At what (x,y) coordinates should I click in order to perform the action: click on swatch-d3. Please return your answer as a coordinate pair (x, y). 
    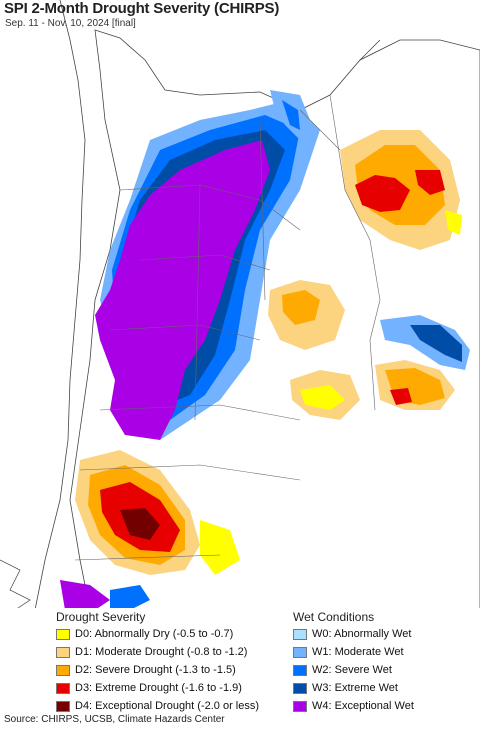
    Looking at the image, I should click on (63, 688).